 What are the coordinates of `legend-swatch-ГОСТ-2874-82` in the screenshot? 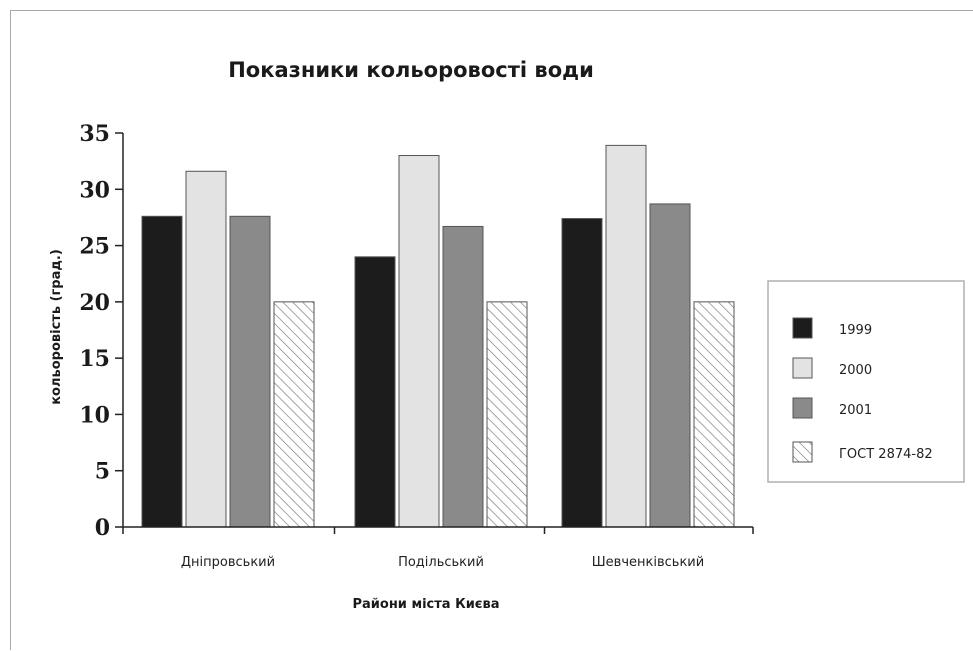 It's located at (802, 452).